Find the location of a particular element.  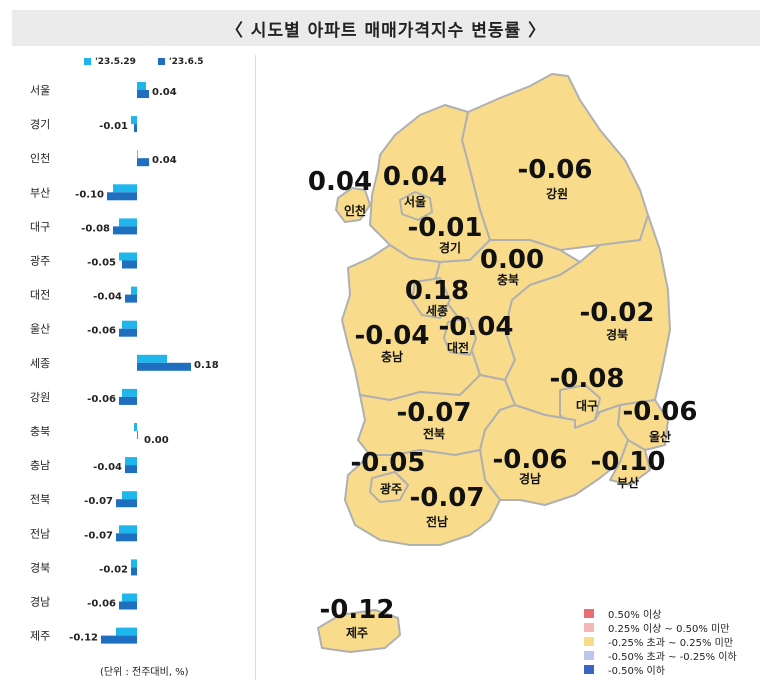

category-label: 광주 is located at coordinates (40, 261).